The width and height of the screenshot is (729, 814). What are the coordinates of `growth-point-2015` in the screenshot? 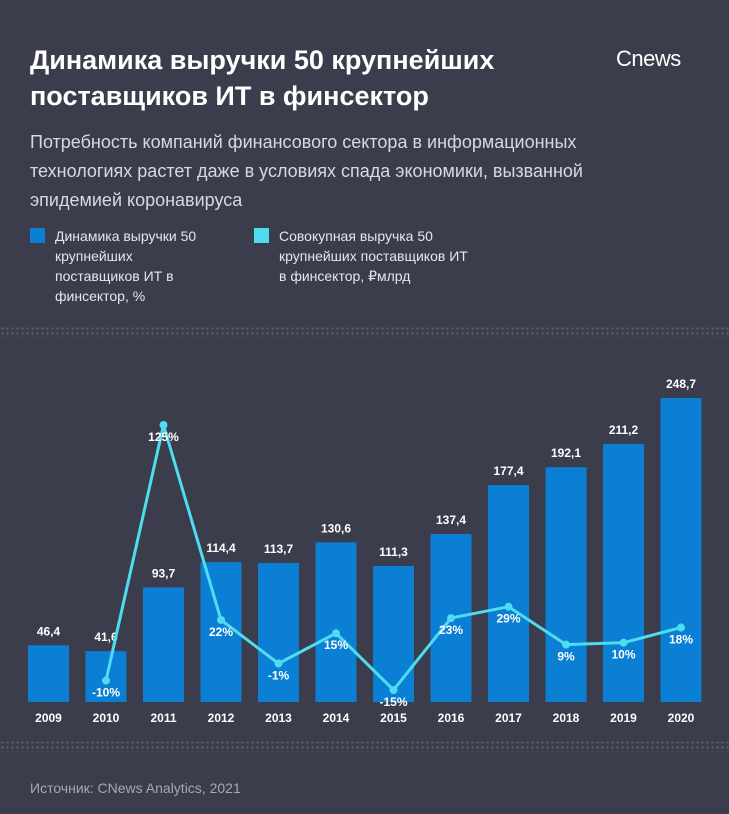 It's located at (393, 690).